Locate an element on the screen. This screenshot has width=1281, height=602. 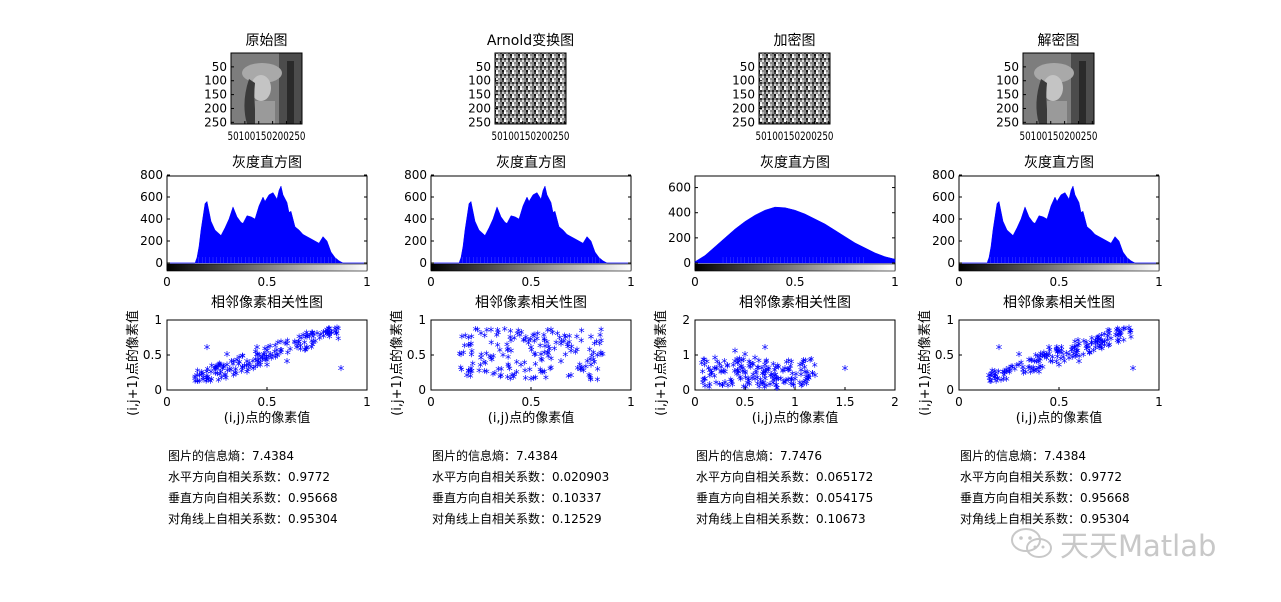
histogram-2: 灰度直方图 0 200 400 600 800 0 0.5 1 is located at coordinates (519, 221).